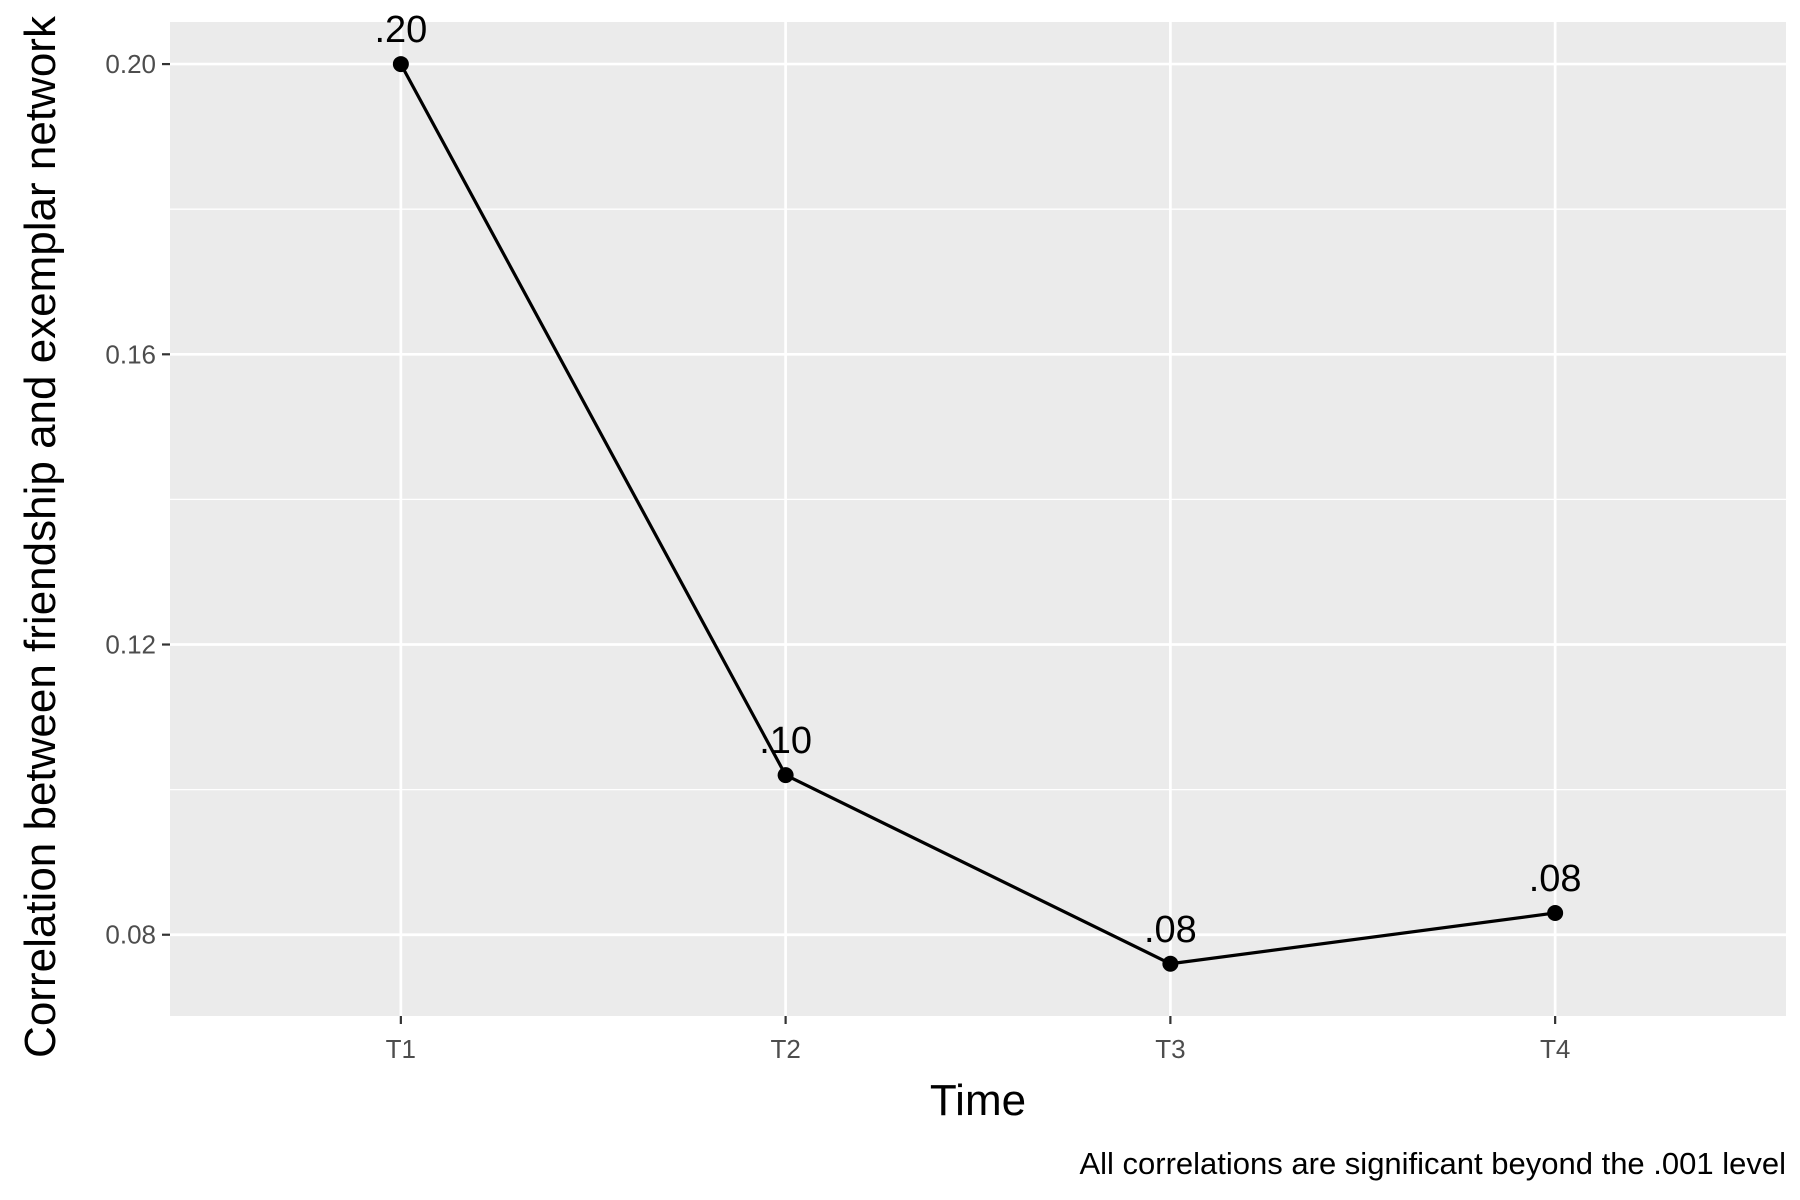 The height and width of the screenshot is (1200, 1800). Describe the element at coordinates (130, 645) in the screenshot. I see `y-tick-label: 0.12` at that location.